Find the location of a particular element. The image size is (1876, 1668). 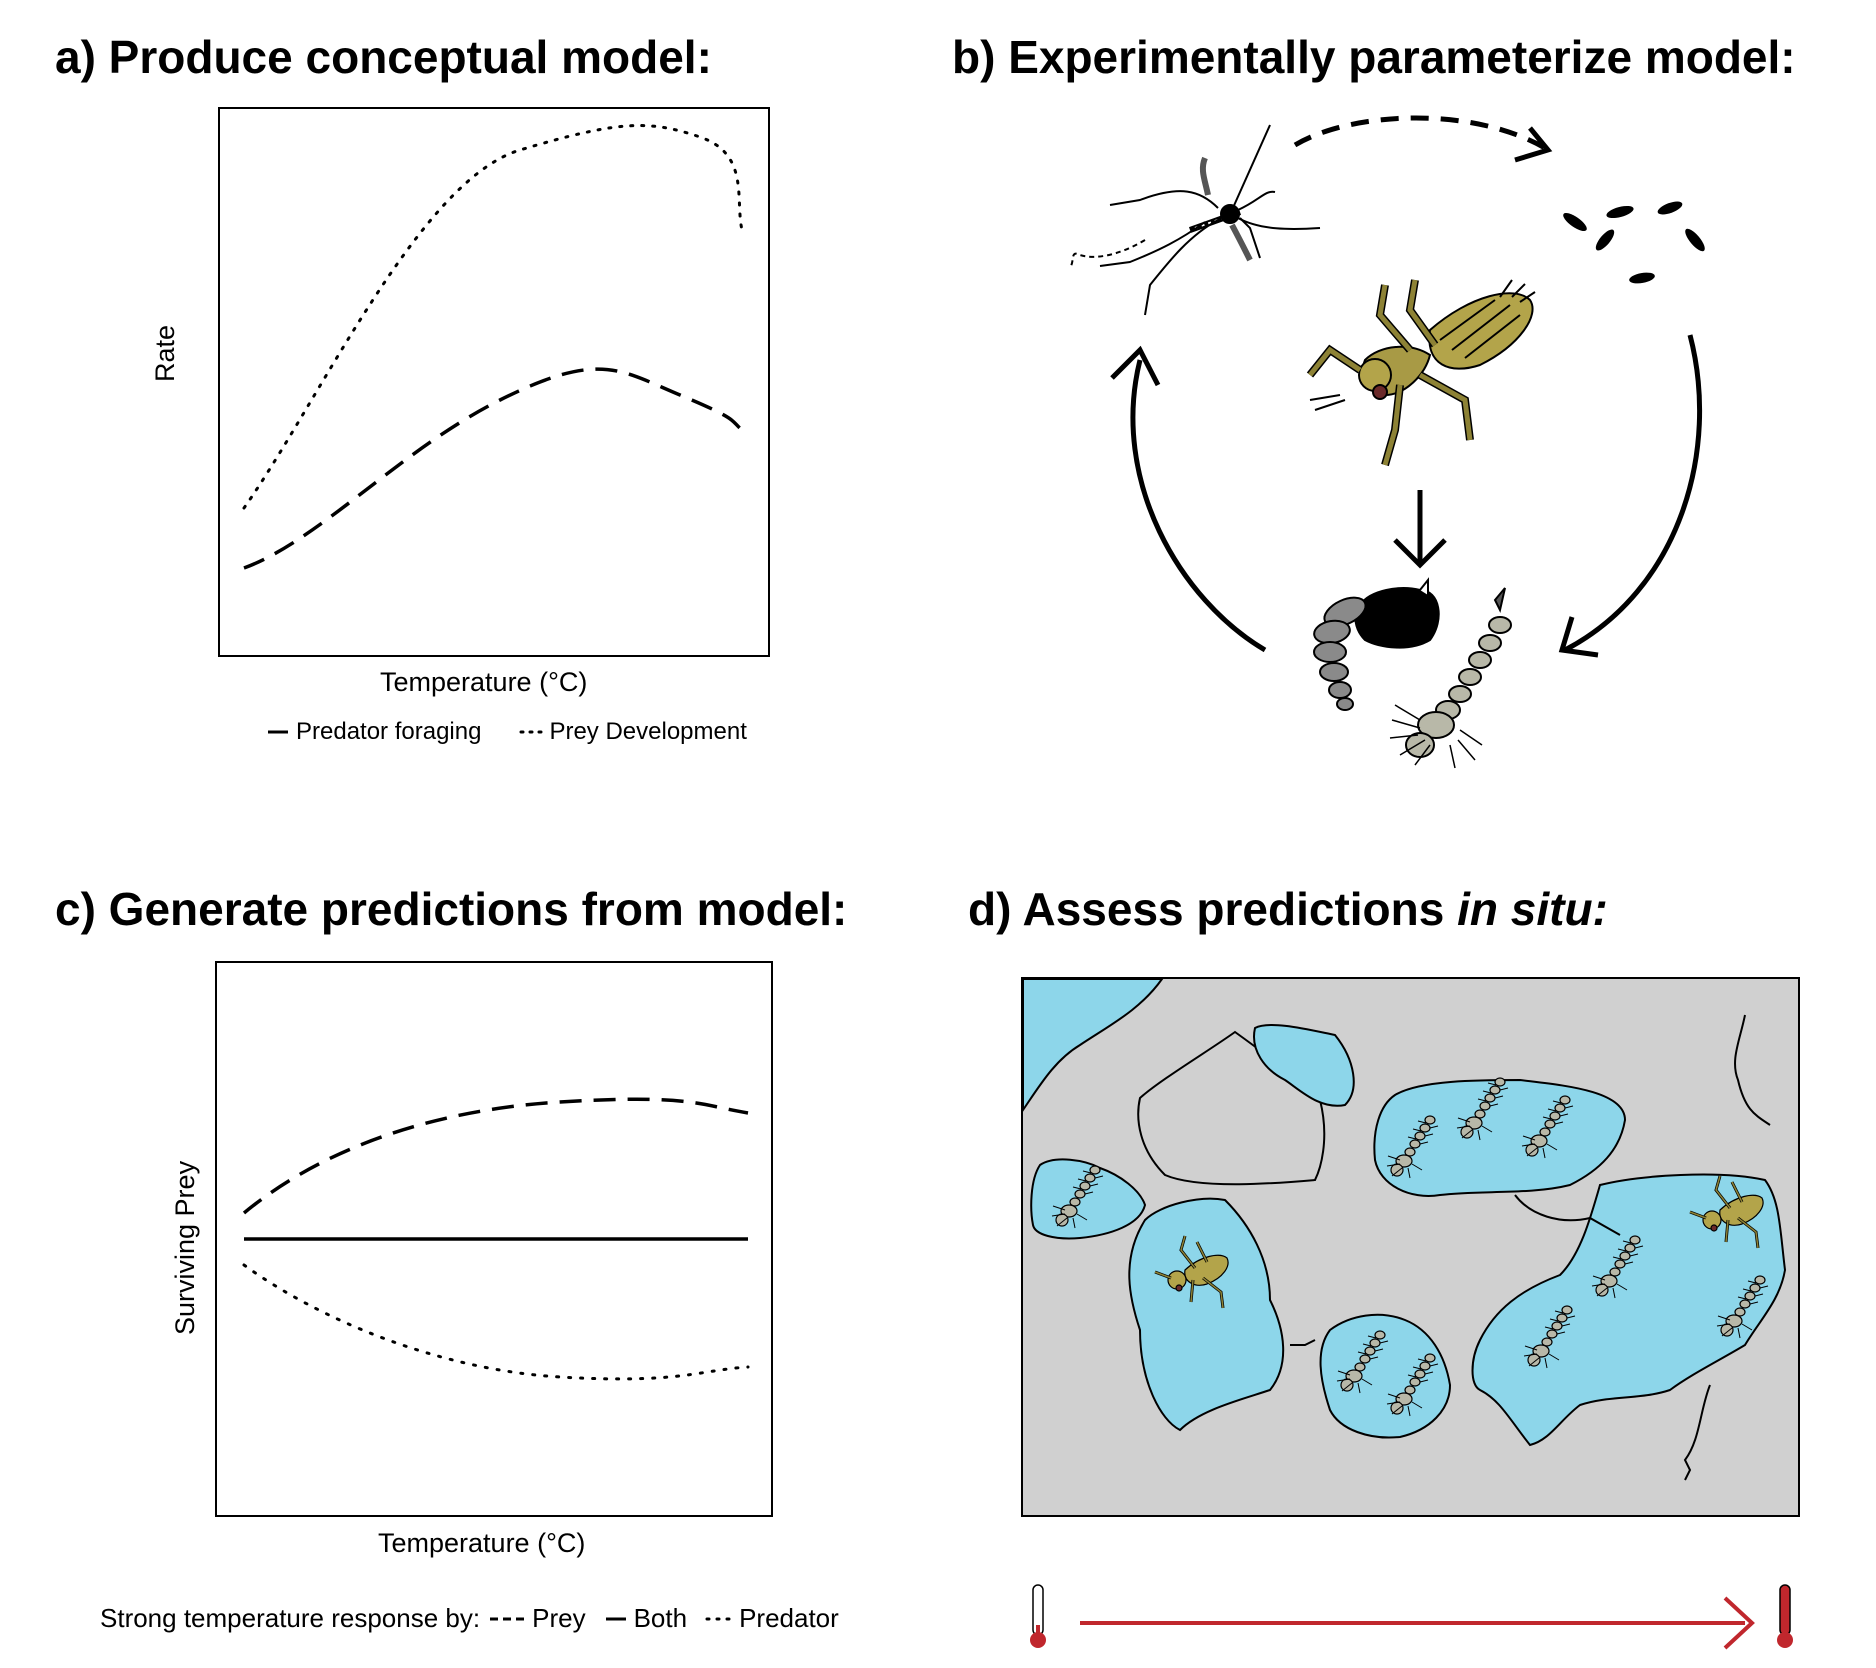

predator-response-curve is located at coordinates (496, 1322).